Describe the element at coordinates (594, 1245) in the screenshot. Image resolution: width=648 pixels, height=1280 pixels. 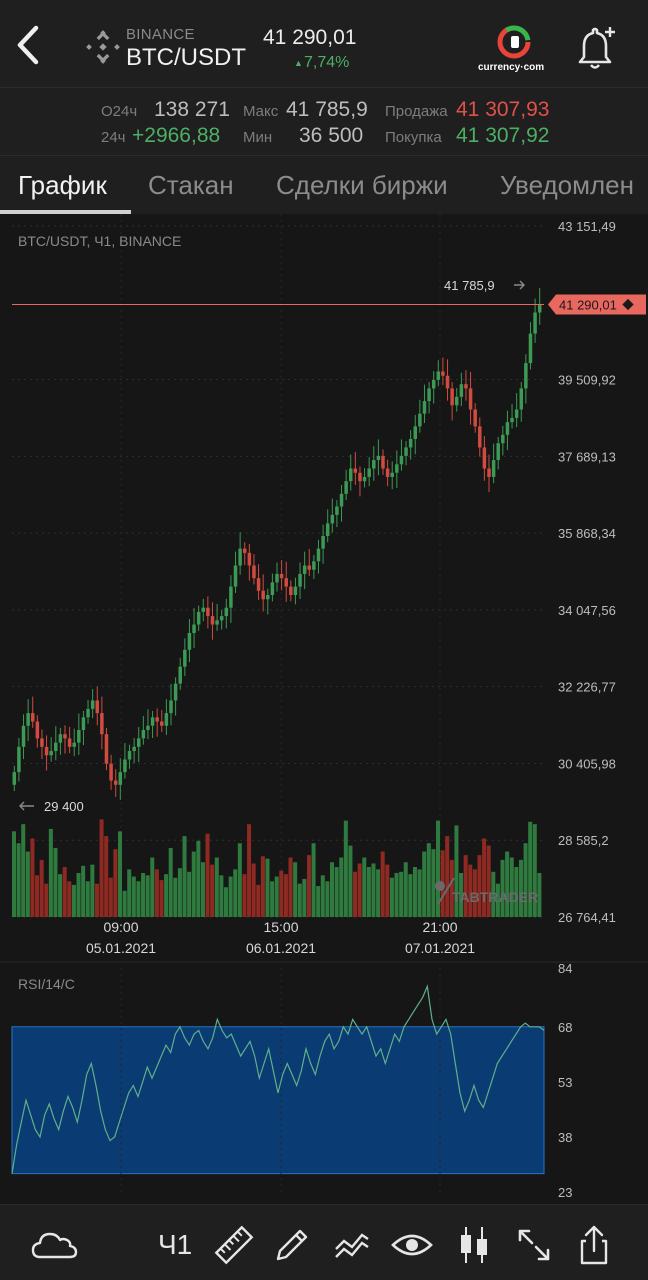
I see `share-icon` at that location.